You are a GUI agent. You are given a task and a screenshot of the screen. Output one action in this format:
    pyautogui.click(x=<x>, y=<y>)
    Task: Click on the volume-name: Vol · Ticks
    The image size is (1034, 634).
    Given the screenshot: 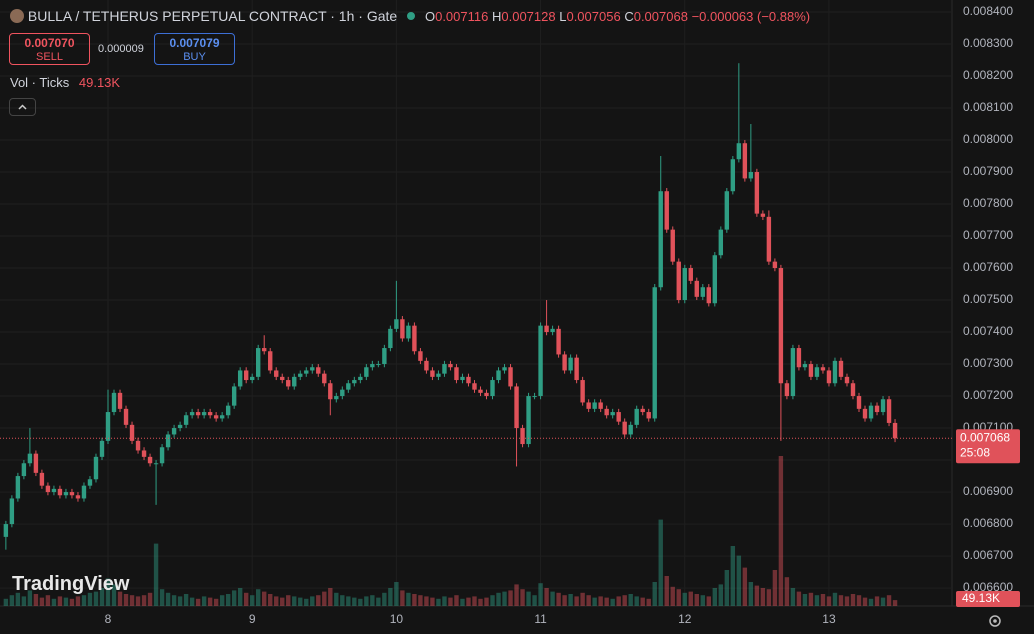 What is the action you would take?
    pyautogui.click(x=40, y=82)
    